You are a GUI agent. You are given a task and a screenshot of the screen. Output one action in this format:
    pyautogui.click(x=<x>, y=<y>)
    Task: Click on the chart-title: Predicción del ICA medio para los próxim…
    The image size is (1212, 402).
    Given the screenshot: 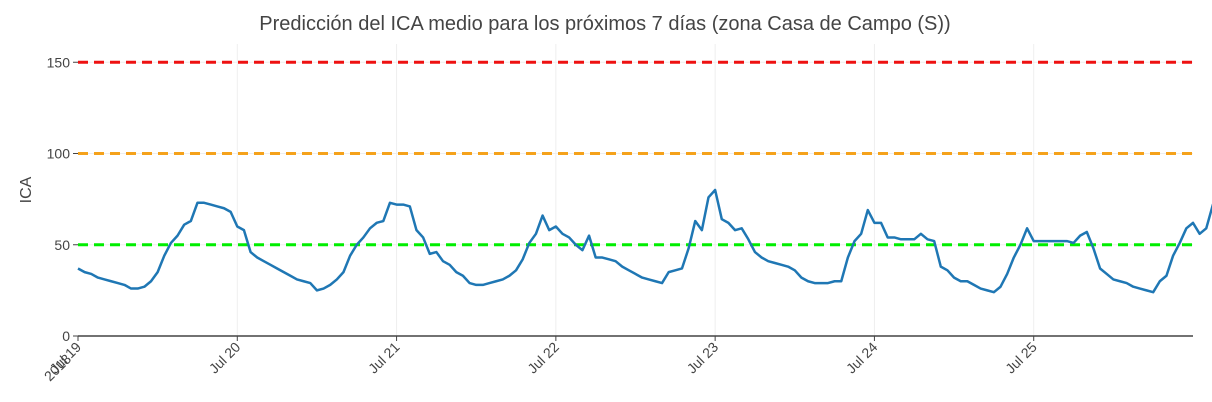 What is the action you would take?
    pyautogui.click(x=604, y=24)
    